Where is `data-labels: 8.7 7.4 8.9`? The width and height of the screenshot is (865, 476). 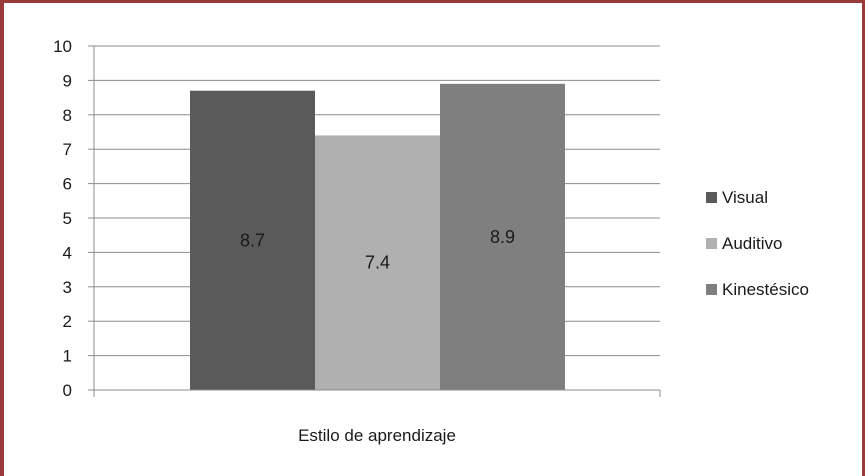
data-labels: 8.7 7.4 8.9 is located at coordinates (377, 250).